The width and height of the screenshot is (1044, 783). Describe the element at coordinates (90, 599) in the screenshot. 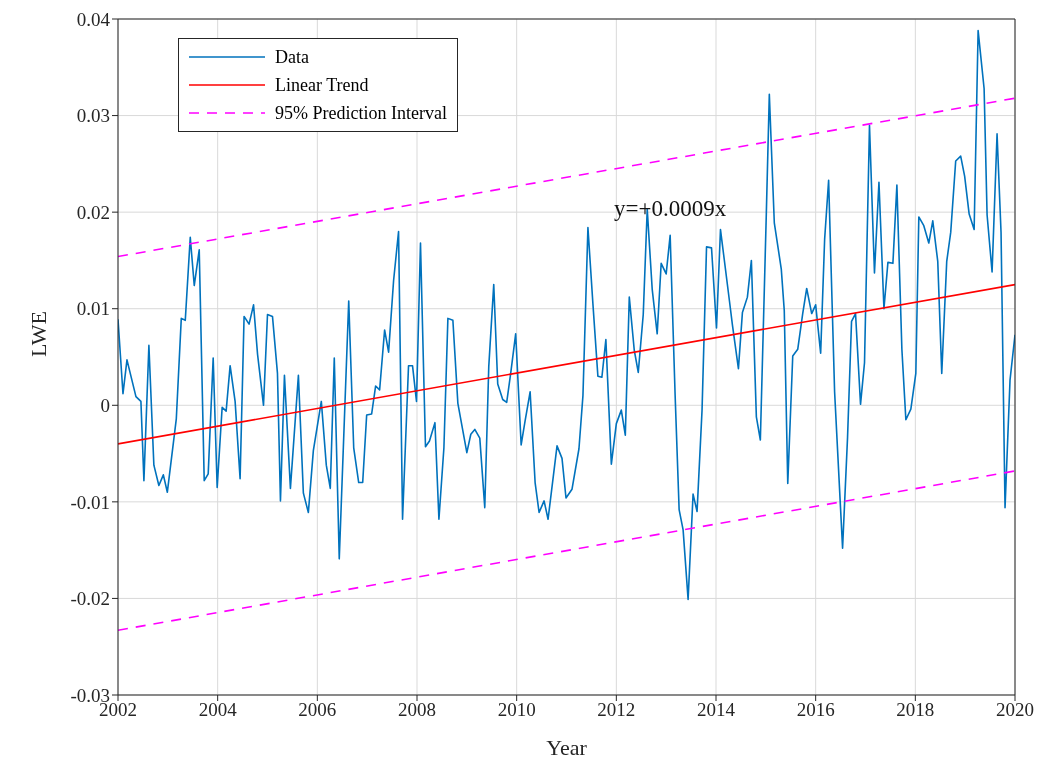

I see `y-tick-label: -0.02` at that location.